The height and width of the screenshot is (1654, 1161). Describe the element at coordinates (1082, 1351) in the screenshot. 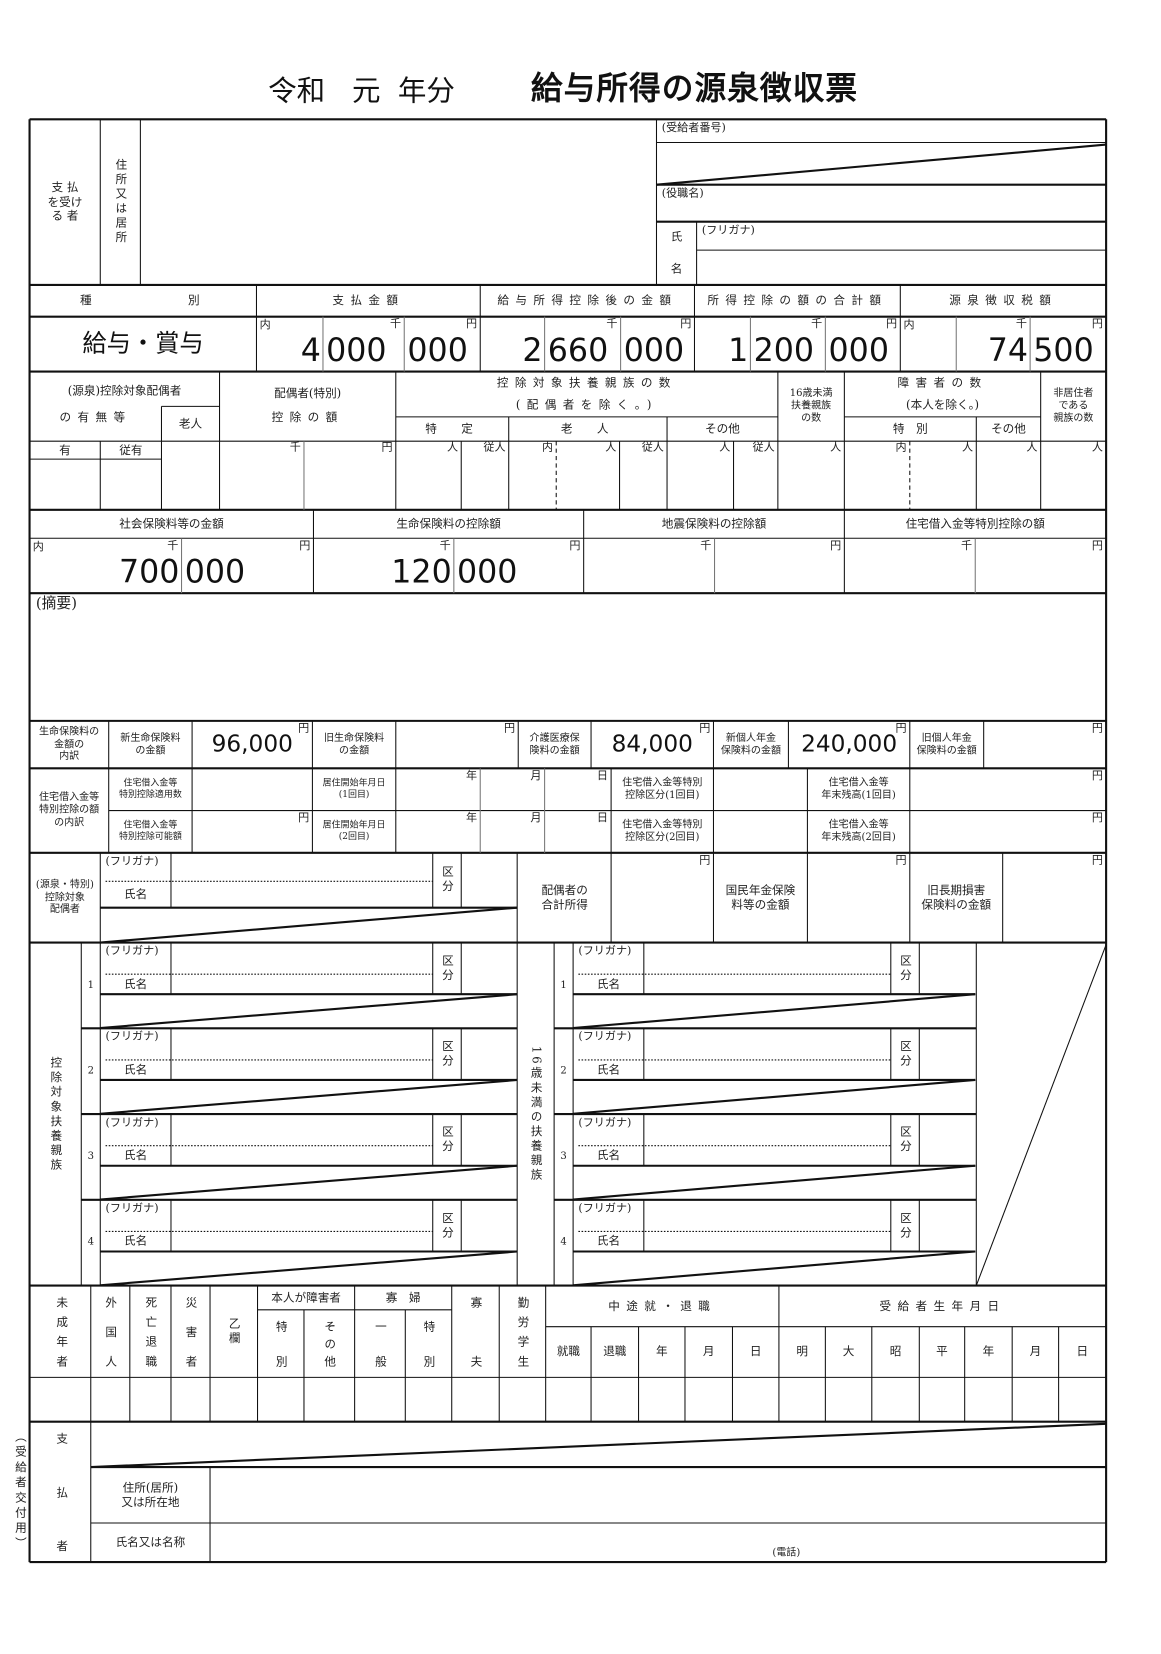

I see `flags-day-label: 日` at that location.